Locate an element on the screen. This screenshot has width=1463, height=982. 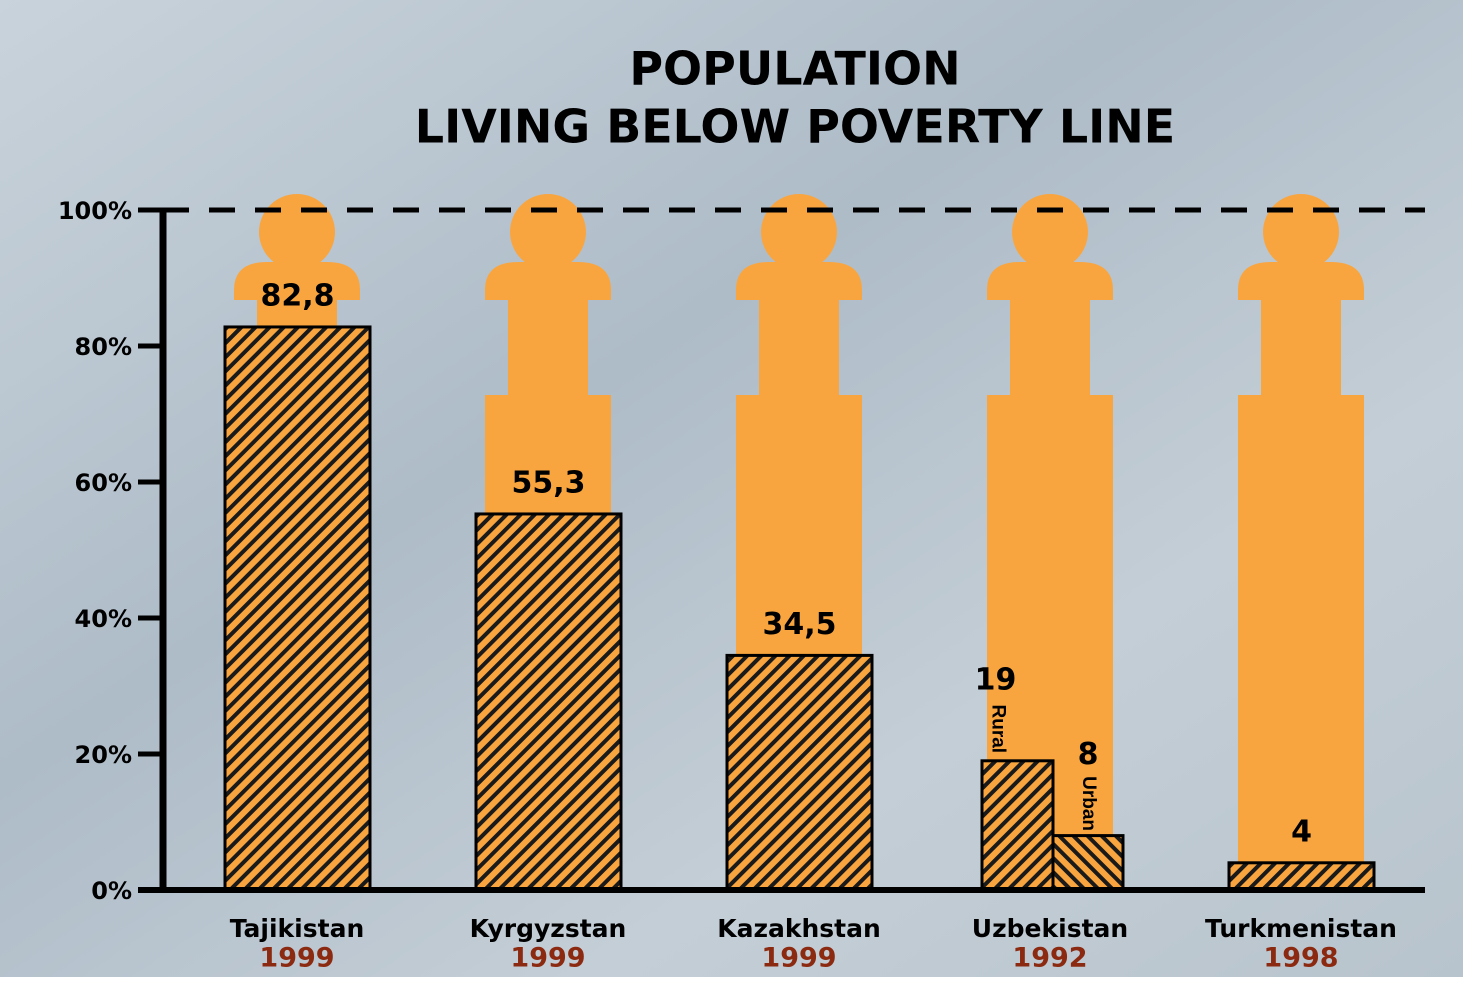
x-tick-label: Kazakhstan is located at coordinates (799, 928).